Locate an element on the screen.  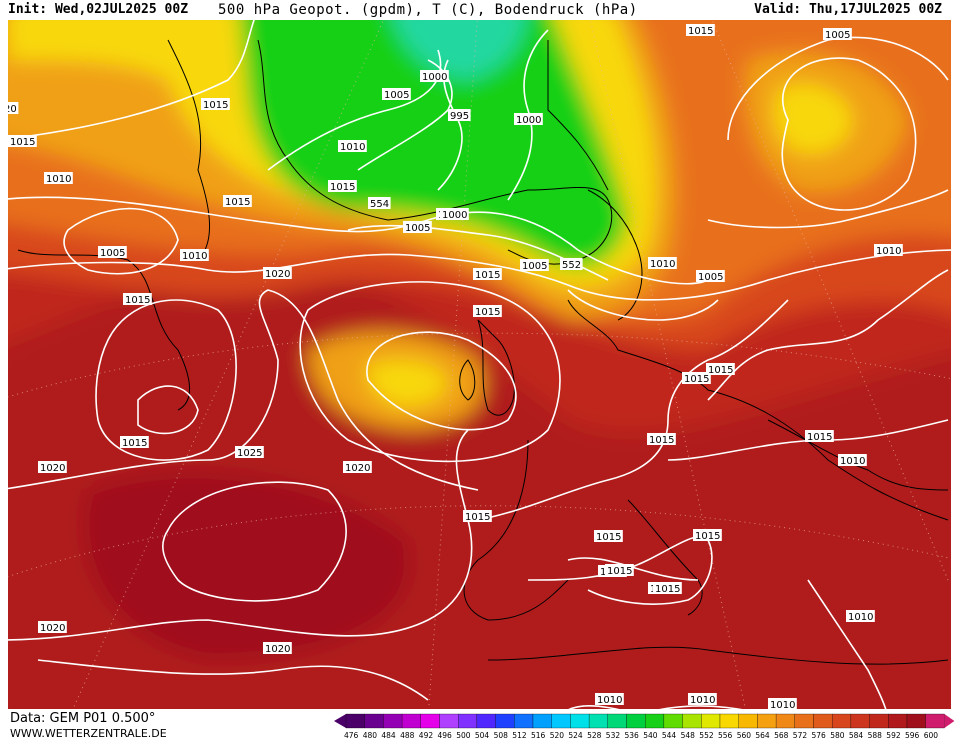
init-time: Init: Wed,02JUL2025 00Z is located at coordinates (98, 10).